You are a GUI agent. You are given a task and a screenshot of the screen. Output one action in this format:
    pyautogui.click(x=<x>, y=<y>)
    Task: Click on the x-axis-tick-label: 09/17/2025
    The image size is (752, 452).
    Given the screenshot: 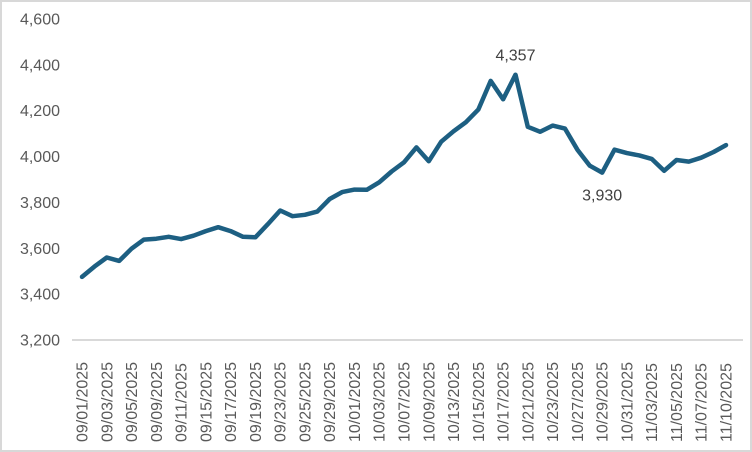 What is the action you would take?
    pyautogui.click(x=231, y=402)
    